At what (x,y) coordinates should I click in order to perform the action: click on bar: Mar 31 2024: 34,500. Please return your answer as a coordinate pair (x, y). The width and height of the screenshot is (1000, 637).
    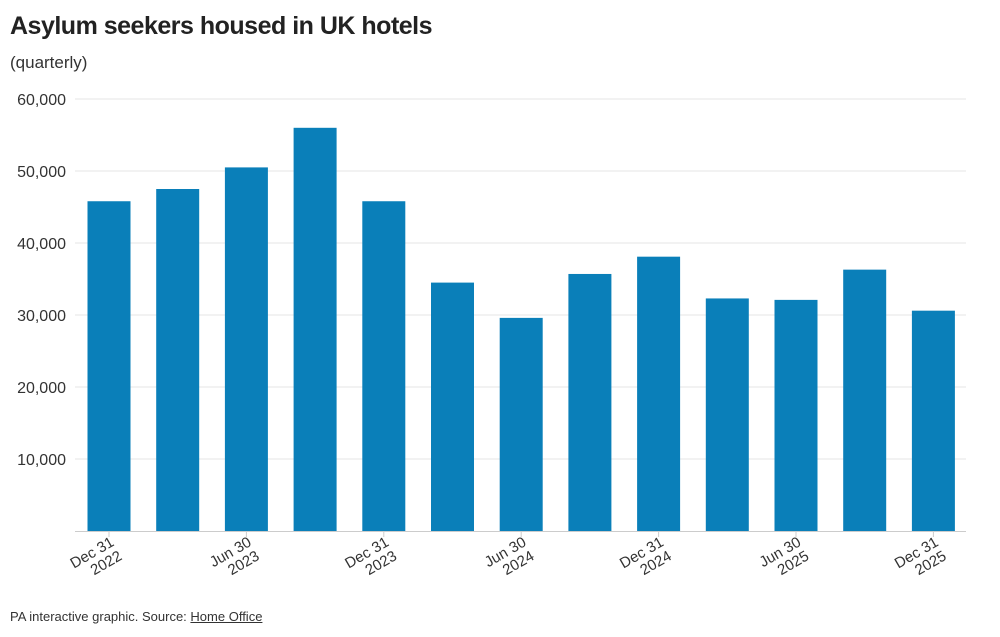
    Looking at the image, I should click on (452, 406).